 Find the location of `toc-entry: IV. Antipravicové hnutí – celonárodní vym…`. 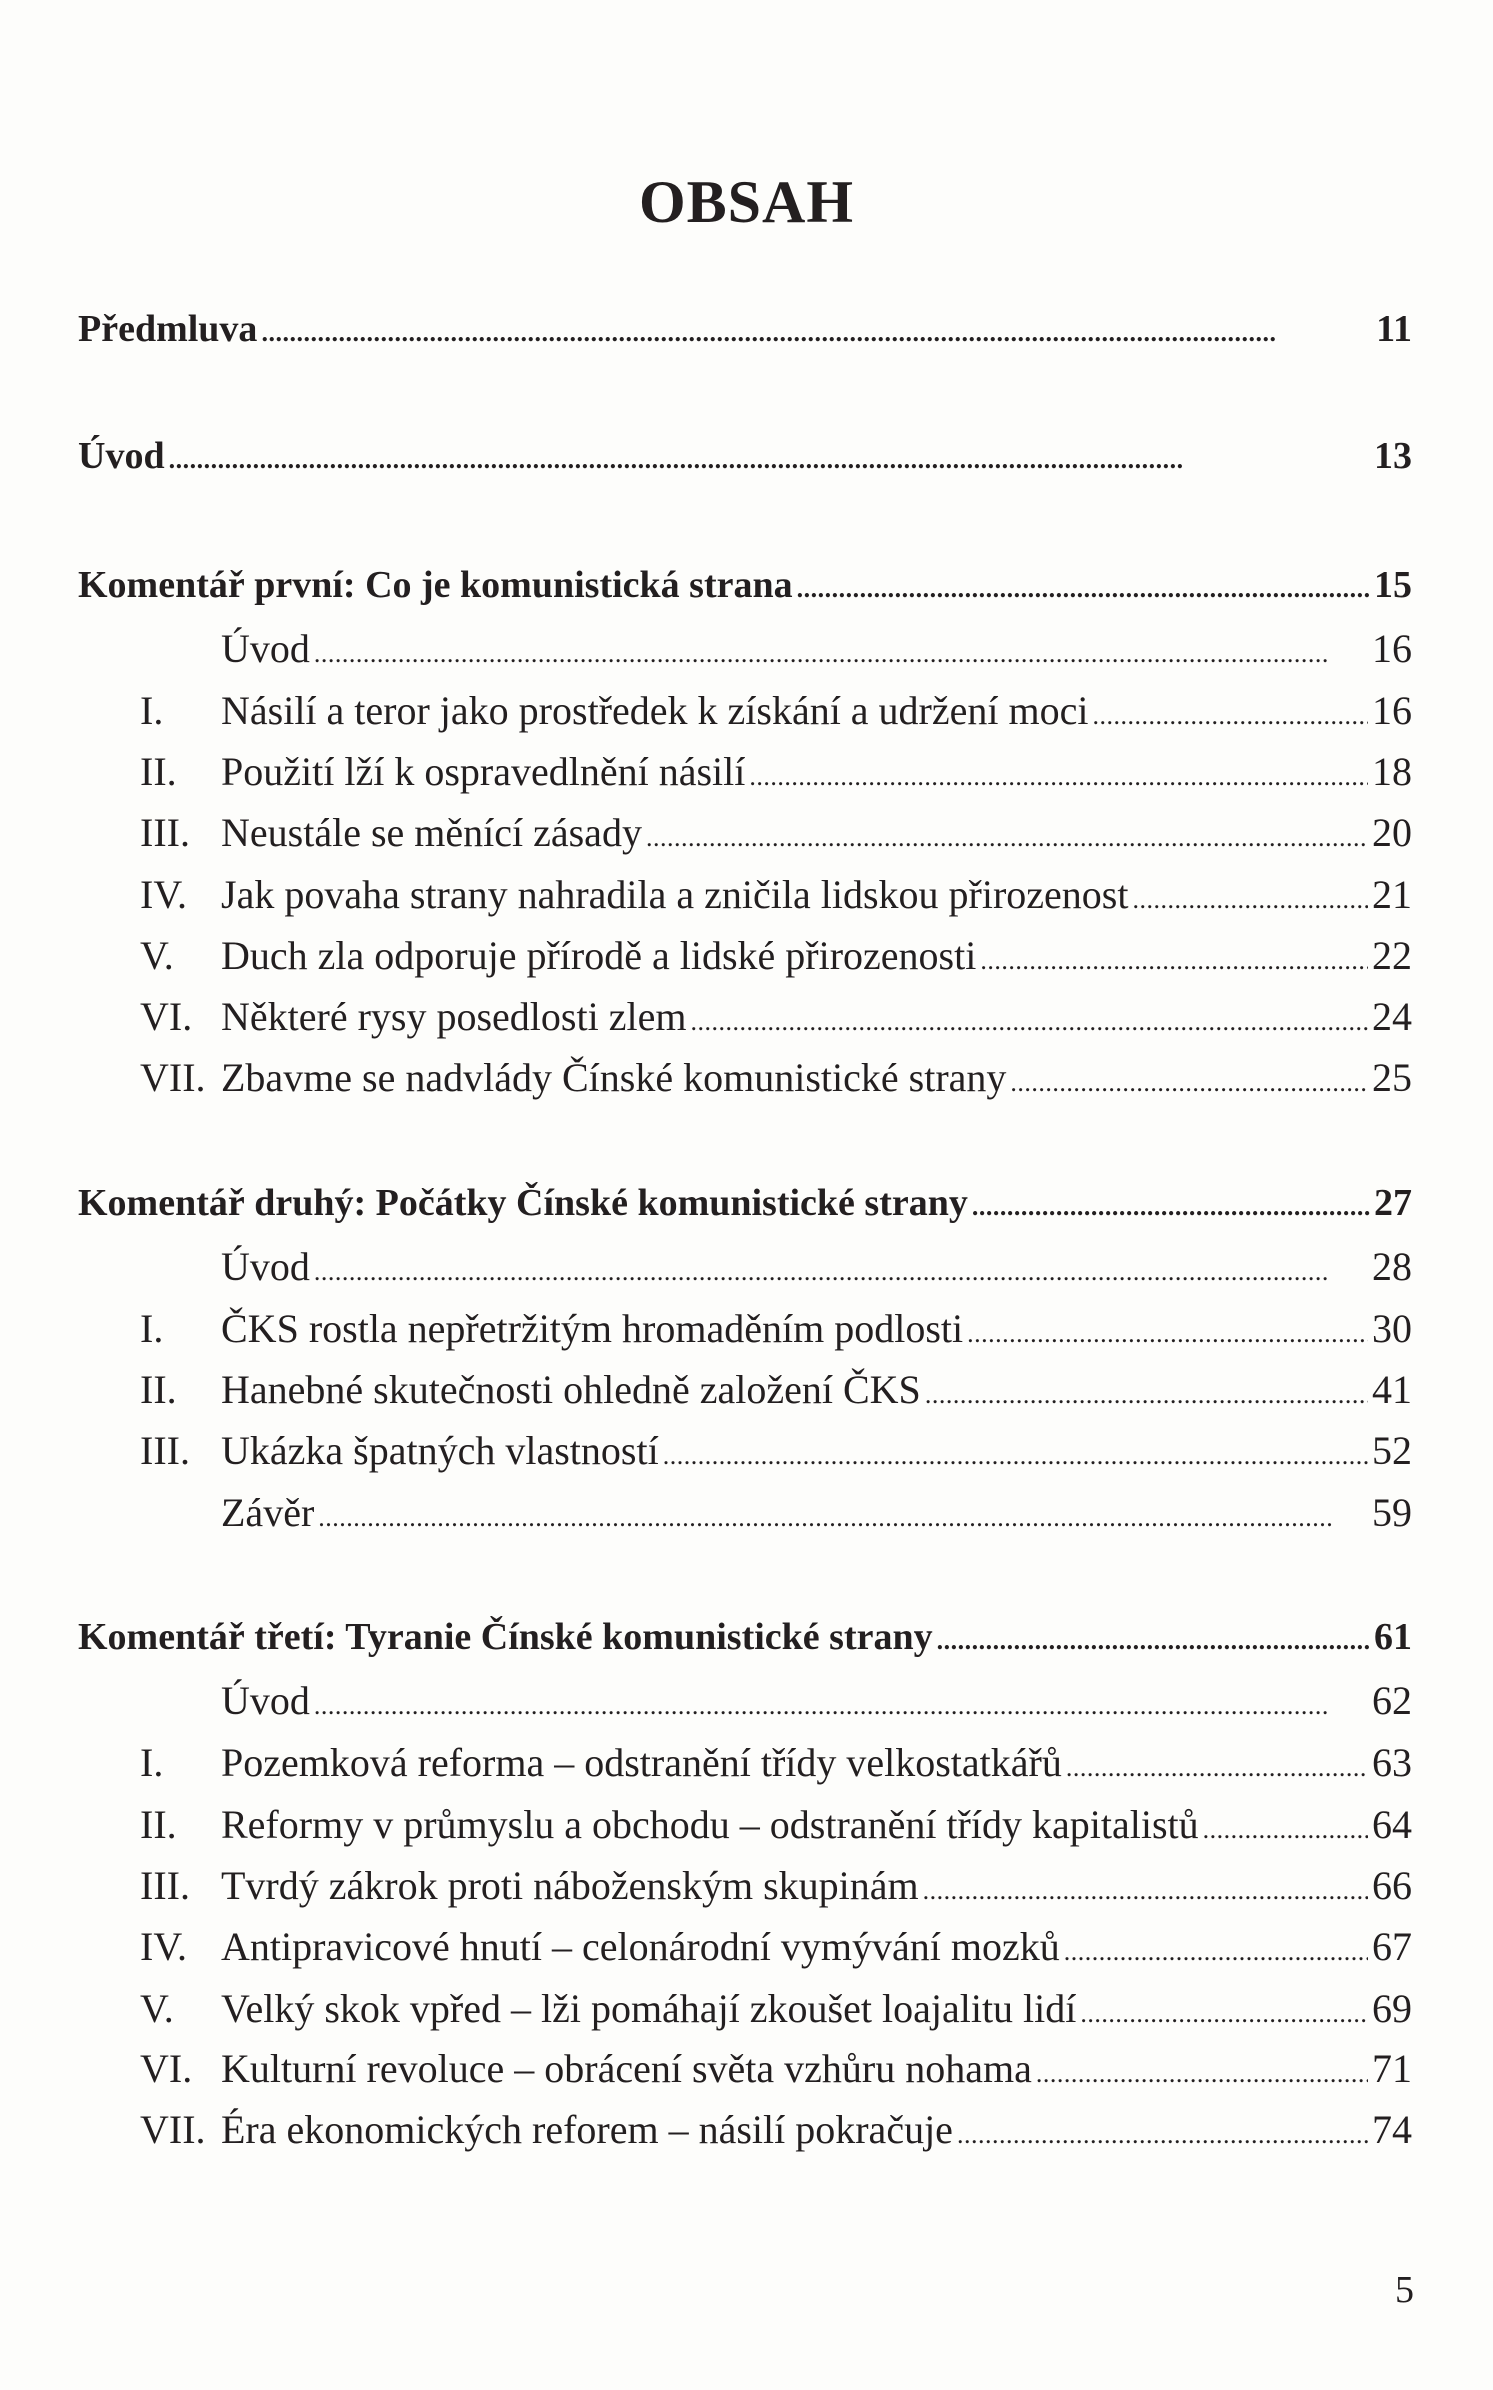

toc-entry: IV. Antipravicové hnutí – celonárodní vym… is located at coordinates (776, 1951).